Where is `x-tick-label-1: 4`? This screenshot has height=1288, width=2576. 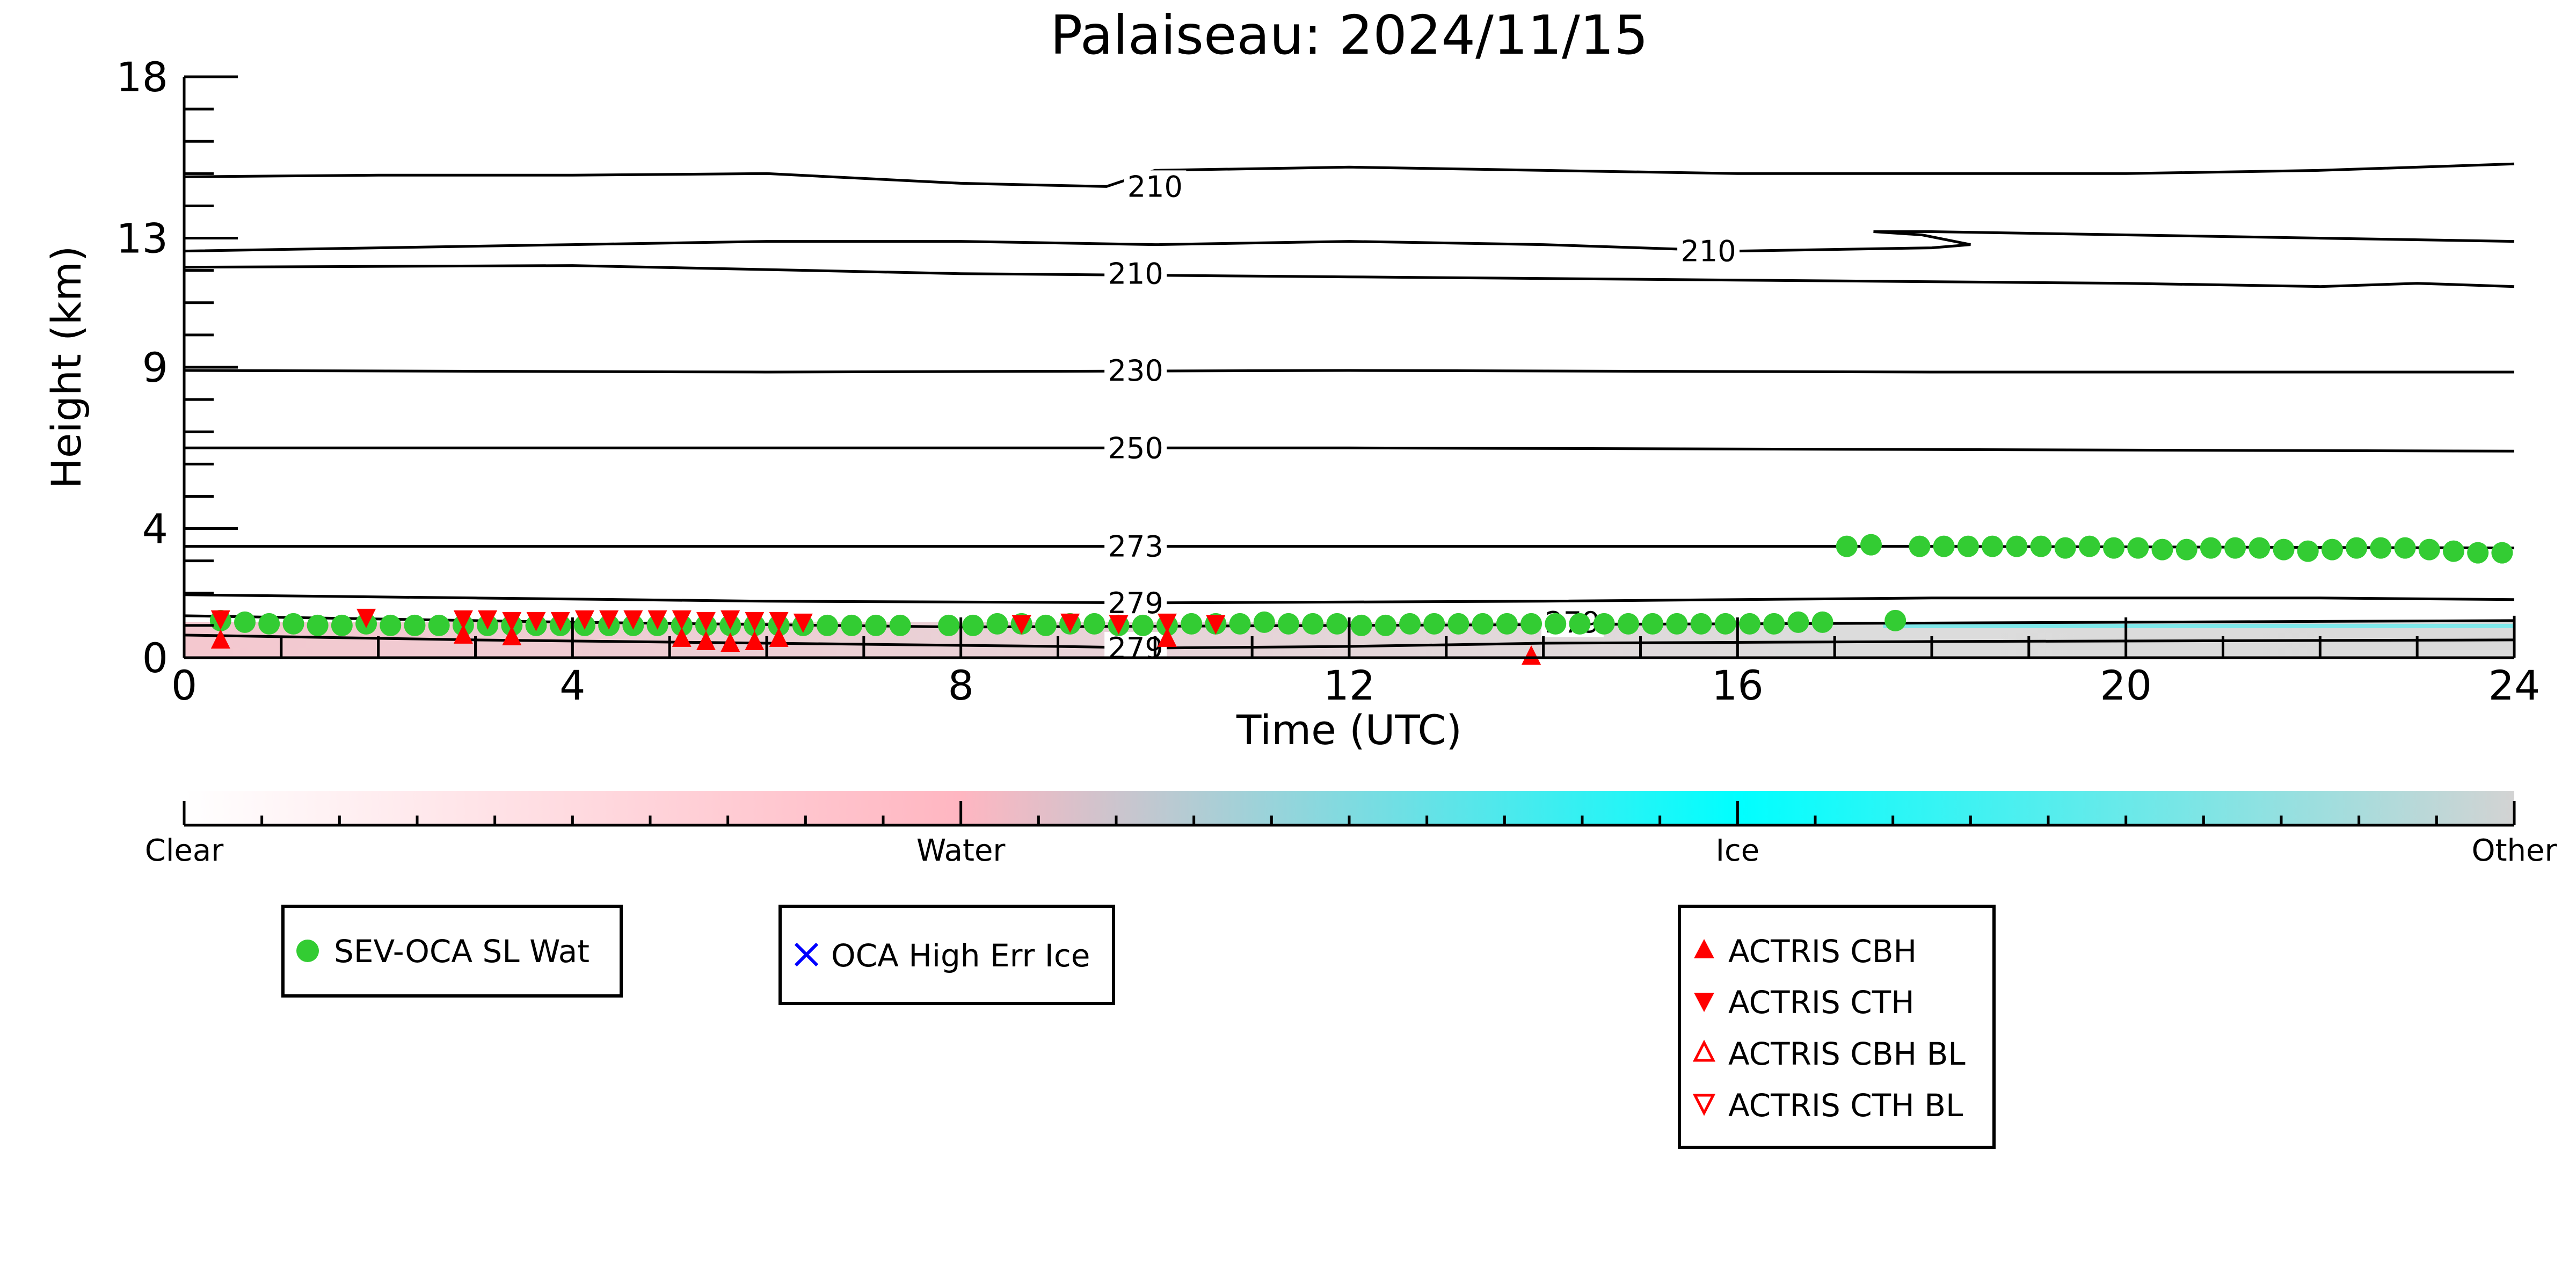
x-tick-label-1: 4 is located at coordinates (572, 685).